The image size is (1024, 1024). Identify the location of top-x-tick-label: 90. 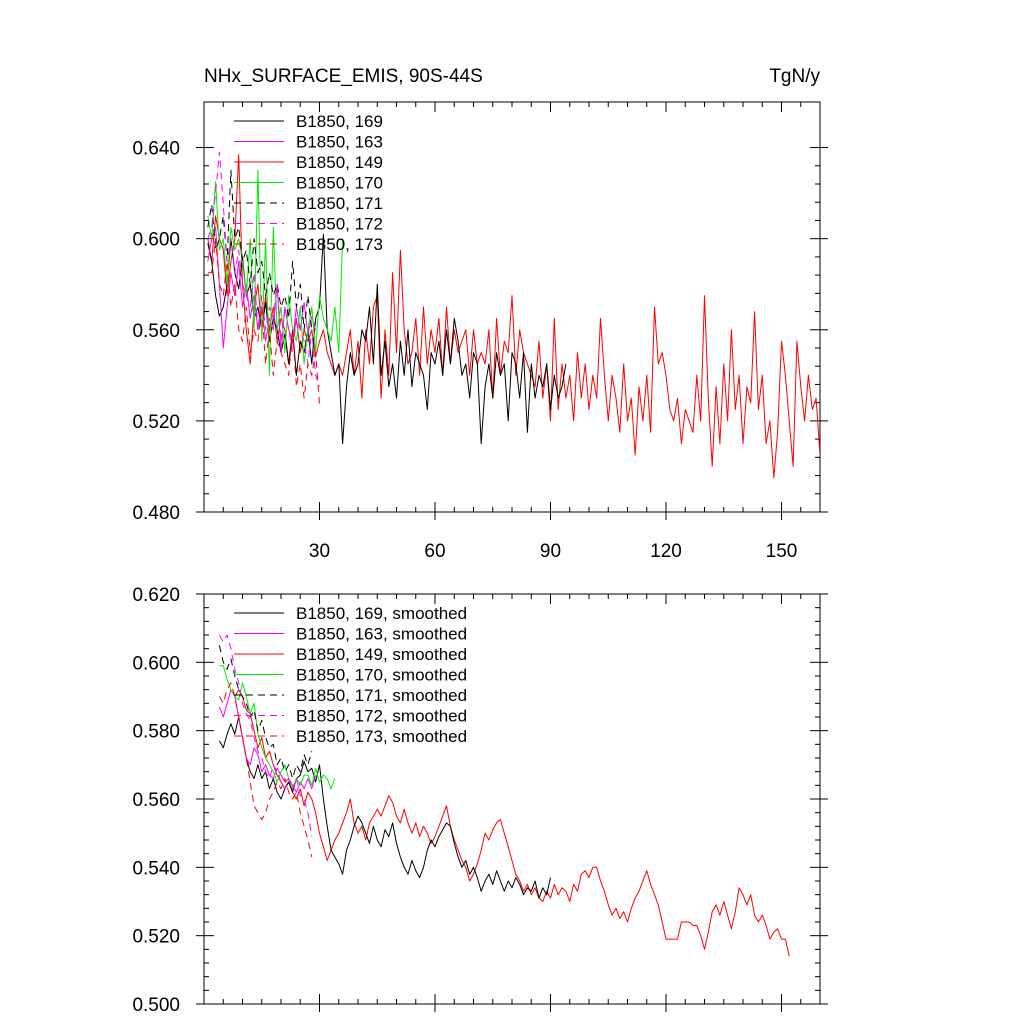
(550, 551).